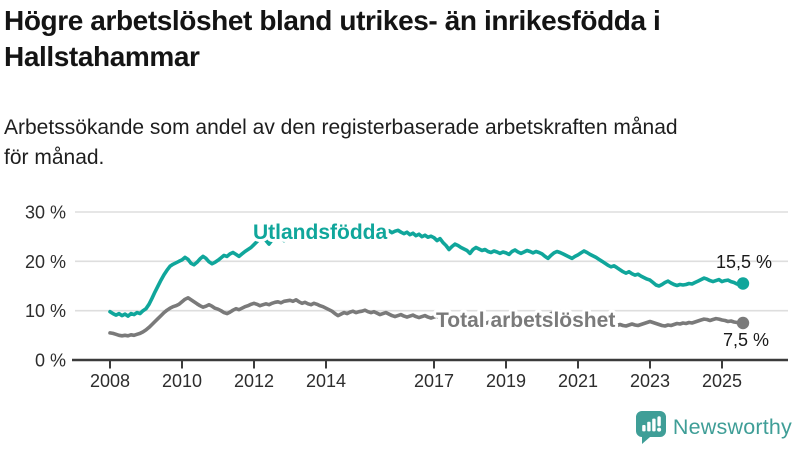  I want to click on newsworthy-wordmark: Newsworthy, so click(732, 427).